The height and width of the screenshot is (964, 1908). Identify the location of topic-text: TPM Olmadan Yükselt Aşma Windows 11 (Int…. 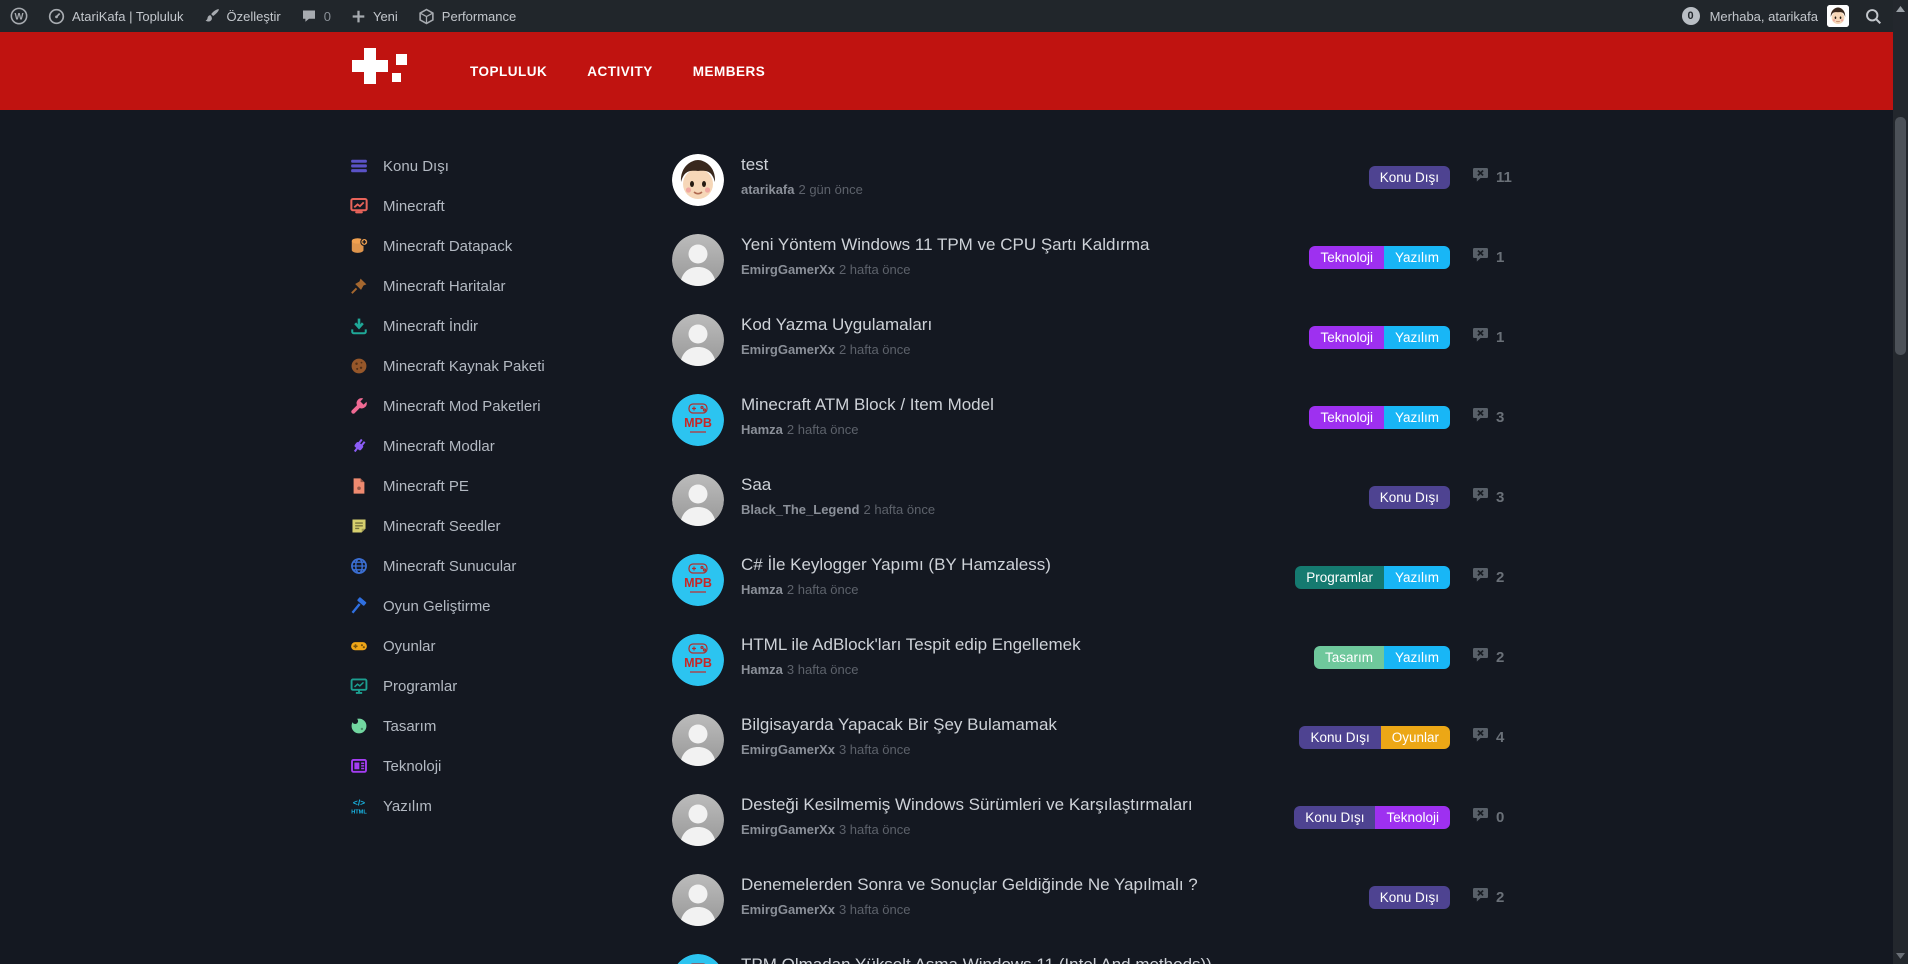
(976, 959).